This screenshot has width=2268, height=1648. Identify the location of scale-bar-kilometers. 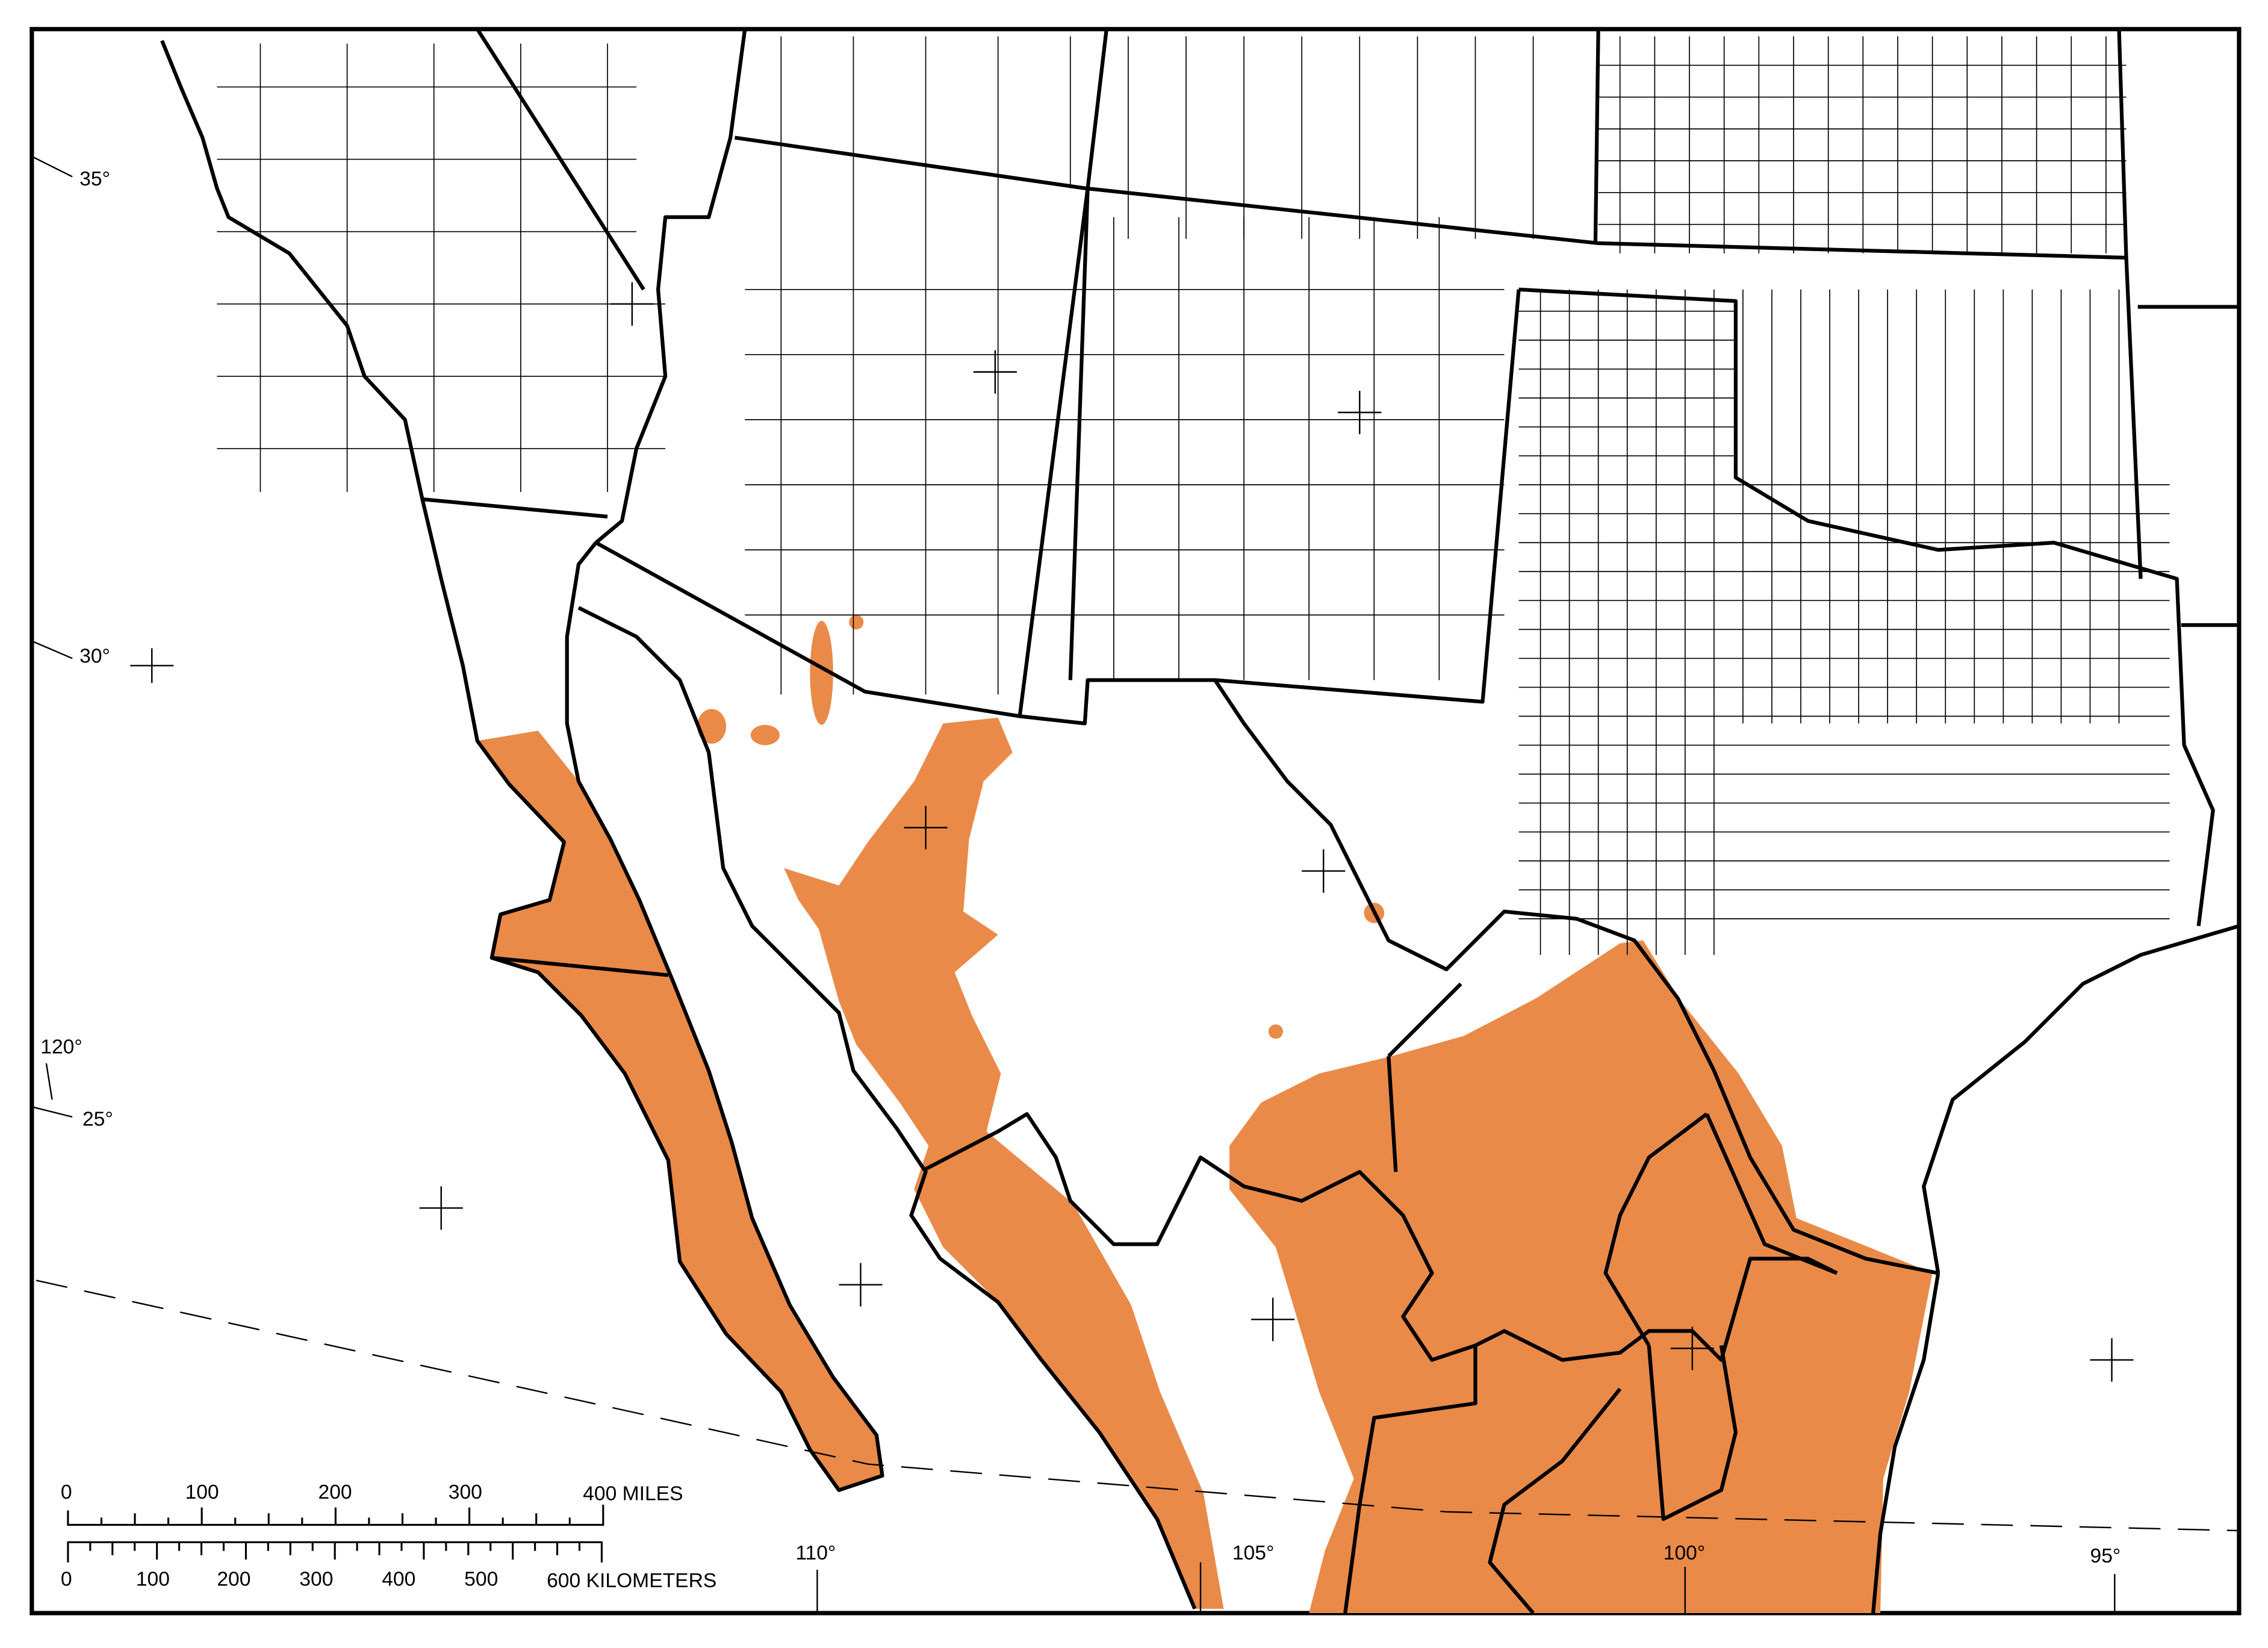
(335, 1551).